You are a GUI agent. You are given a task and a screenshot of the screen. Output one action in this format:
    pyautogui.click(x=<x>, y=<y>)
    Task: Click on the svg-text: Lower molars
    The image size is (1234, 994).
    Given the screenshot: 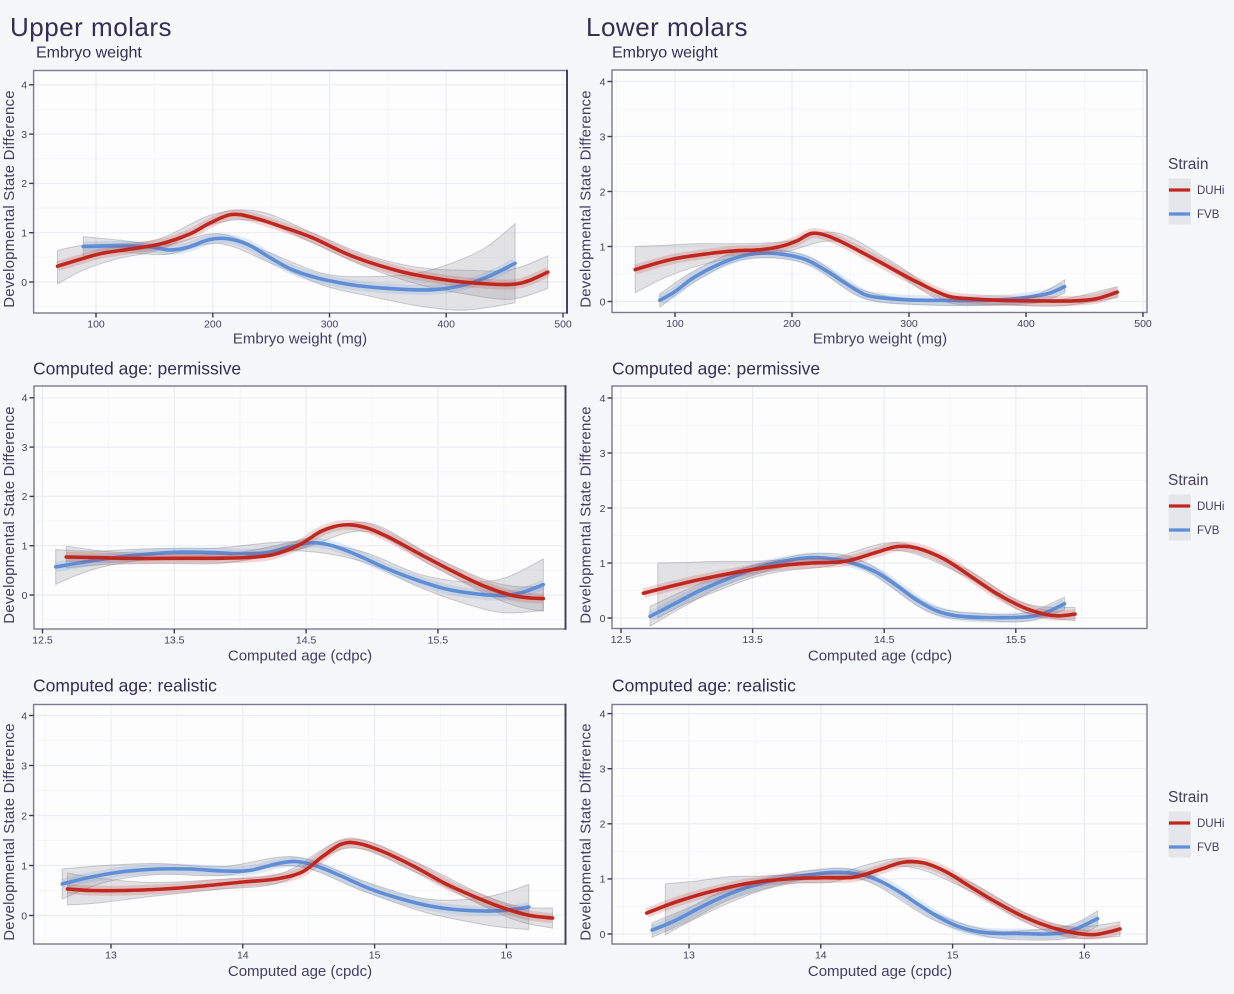 What is the action you would take?
    pyautogui.click(x=667, y=27)
    